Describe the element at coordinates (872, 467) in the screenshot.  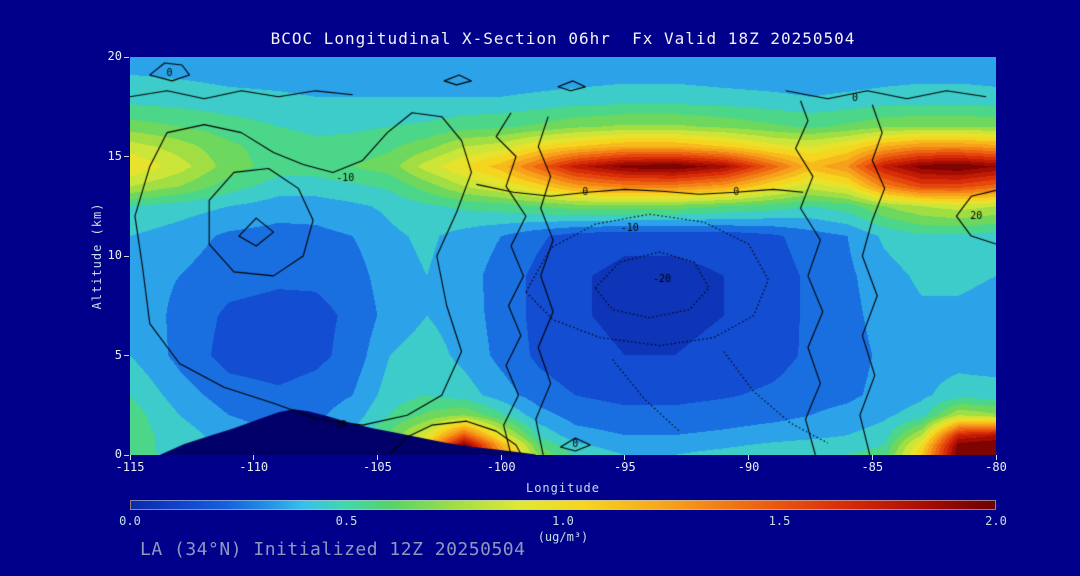
I see `x-tick-label: -85` at that location.